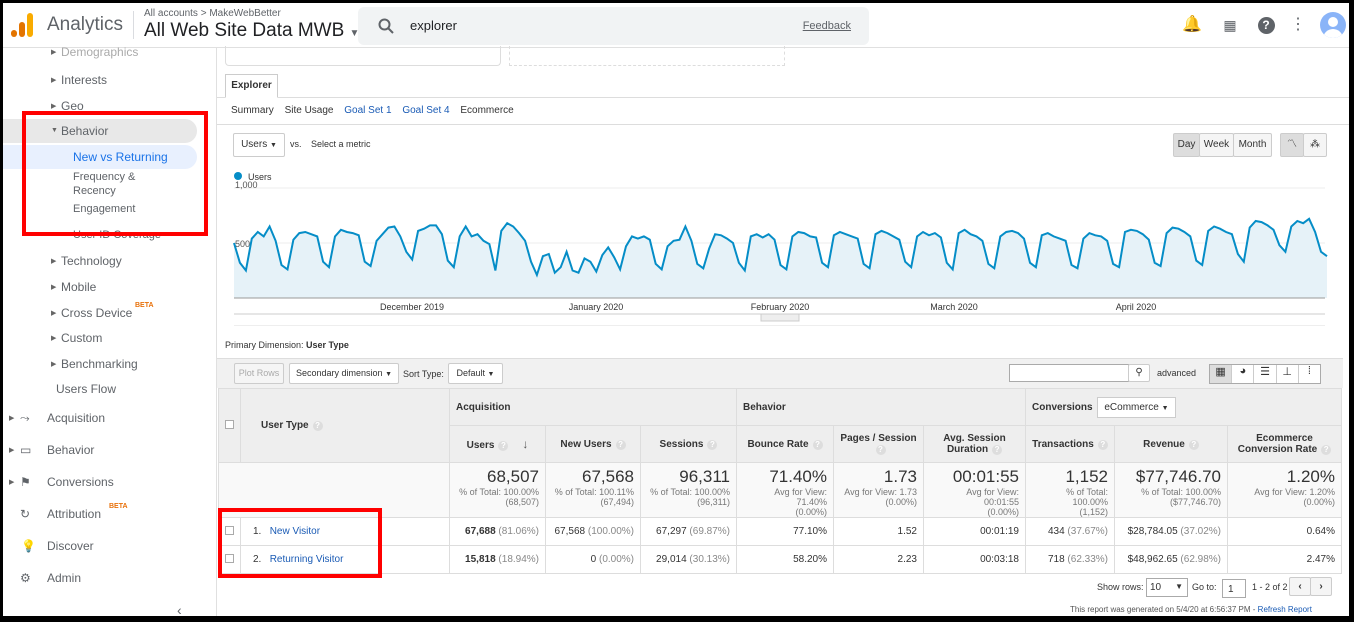 The width and height of the screenshot is (1354, 622). Describe the element at coordinates (1321, 586) in the screenshot. I see `next-page-button: ›` at that location.